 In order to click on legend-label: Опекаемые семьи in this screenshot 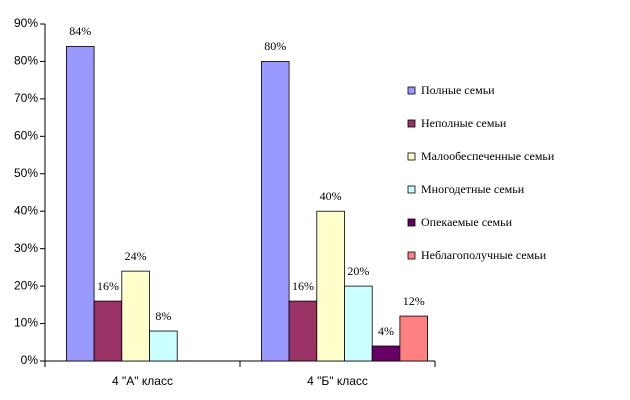, I will do `click(467, 222)`.